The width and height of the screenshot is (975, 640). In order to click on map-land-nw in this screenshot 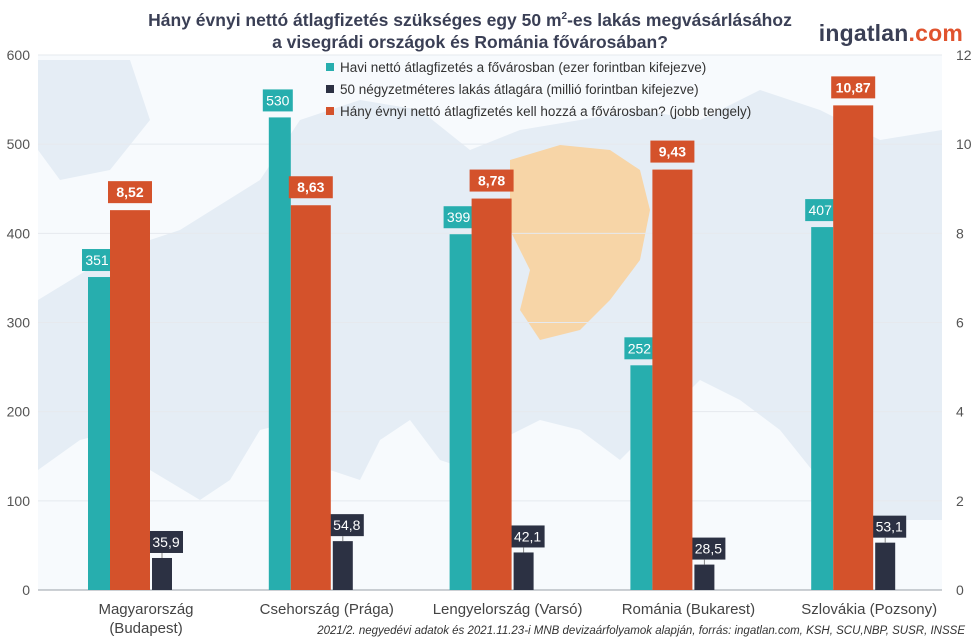, I will do `click(94, 120)`.